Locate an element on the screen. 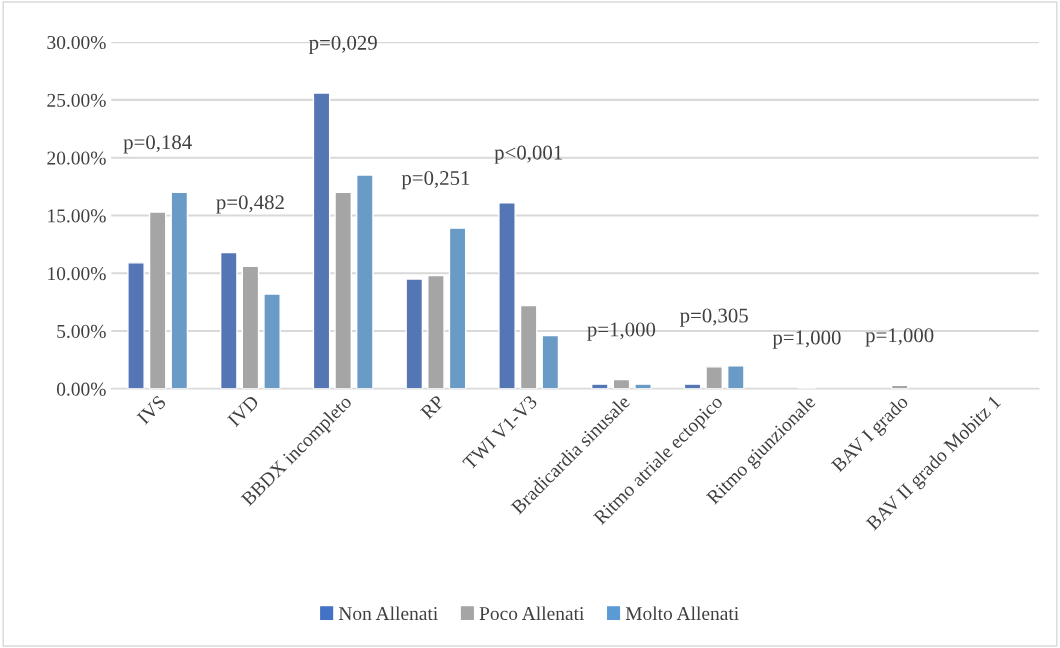 This screenshot has width=1060, height=648. annotation: p=0,184 is located at coordinates (157, 144).